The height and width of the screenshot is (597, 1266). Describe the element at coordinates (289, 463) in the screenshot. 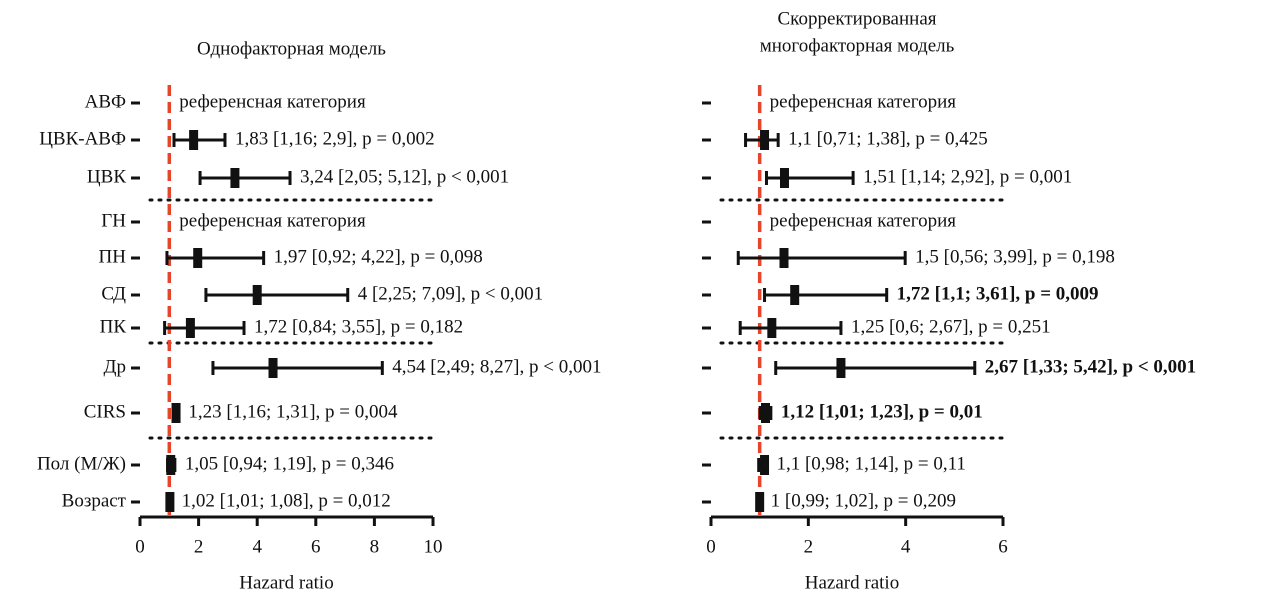

I see `value-label: 1,05 [0,94; 1,19], p = 0,346` at that location.